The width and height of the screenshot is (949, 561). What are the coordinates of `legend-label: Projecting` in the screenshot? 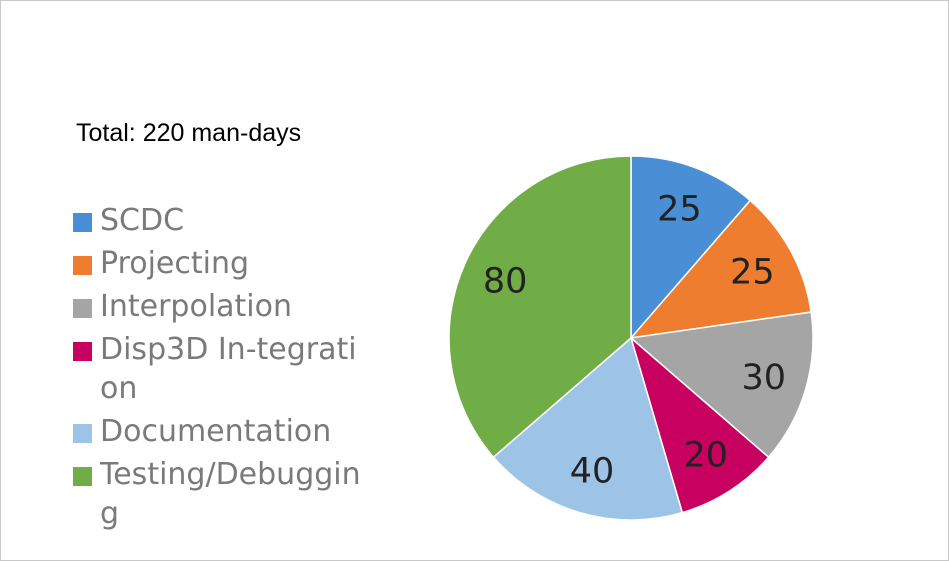 It's located at (175, 263).